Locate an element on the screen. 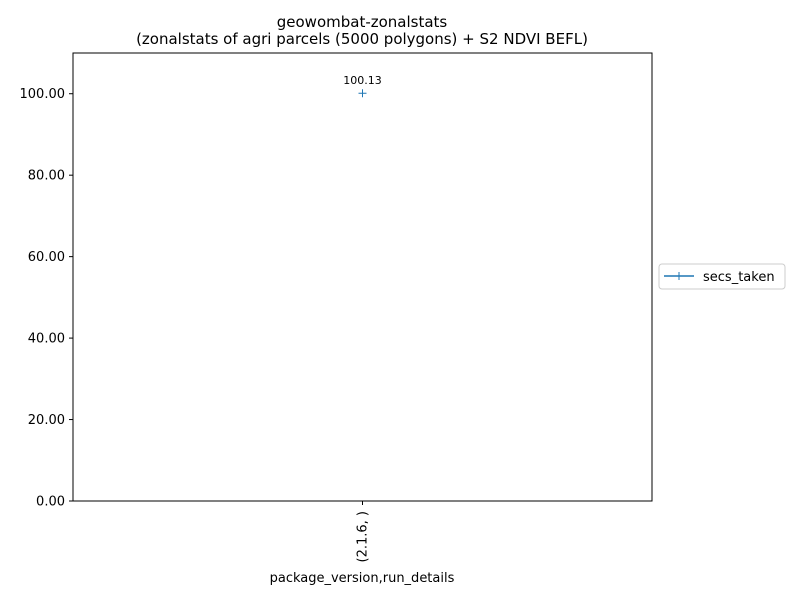 Image resolution: width=800 pixels, height=600 pixels. x-axis-label: package_version,run_details is located at coordinates (362, 578).